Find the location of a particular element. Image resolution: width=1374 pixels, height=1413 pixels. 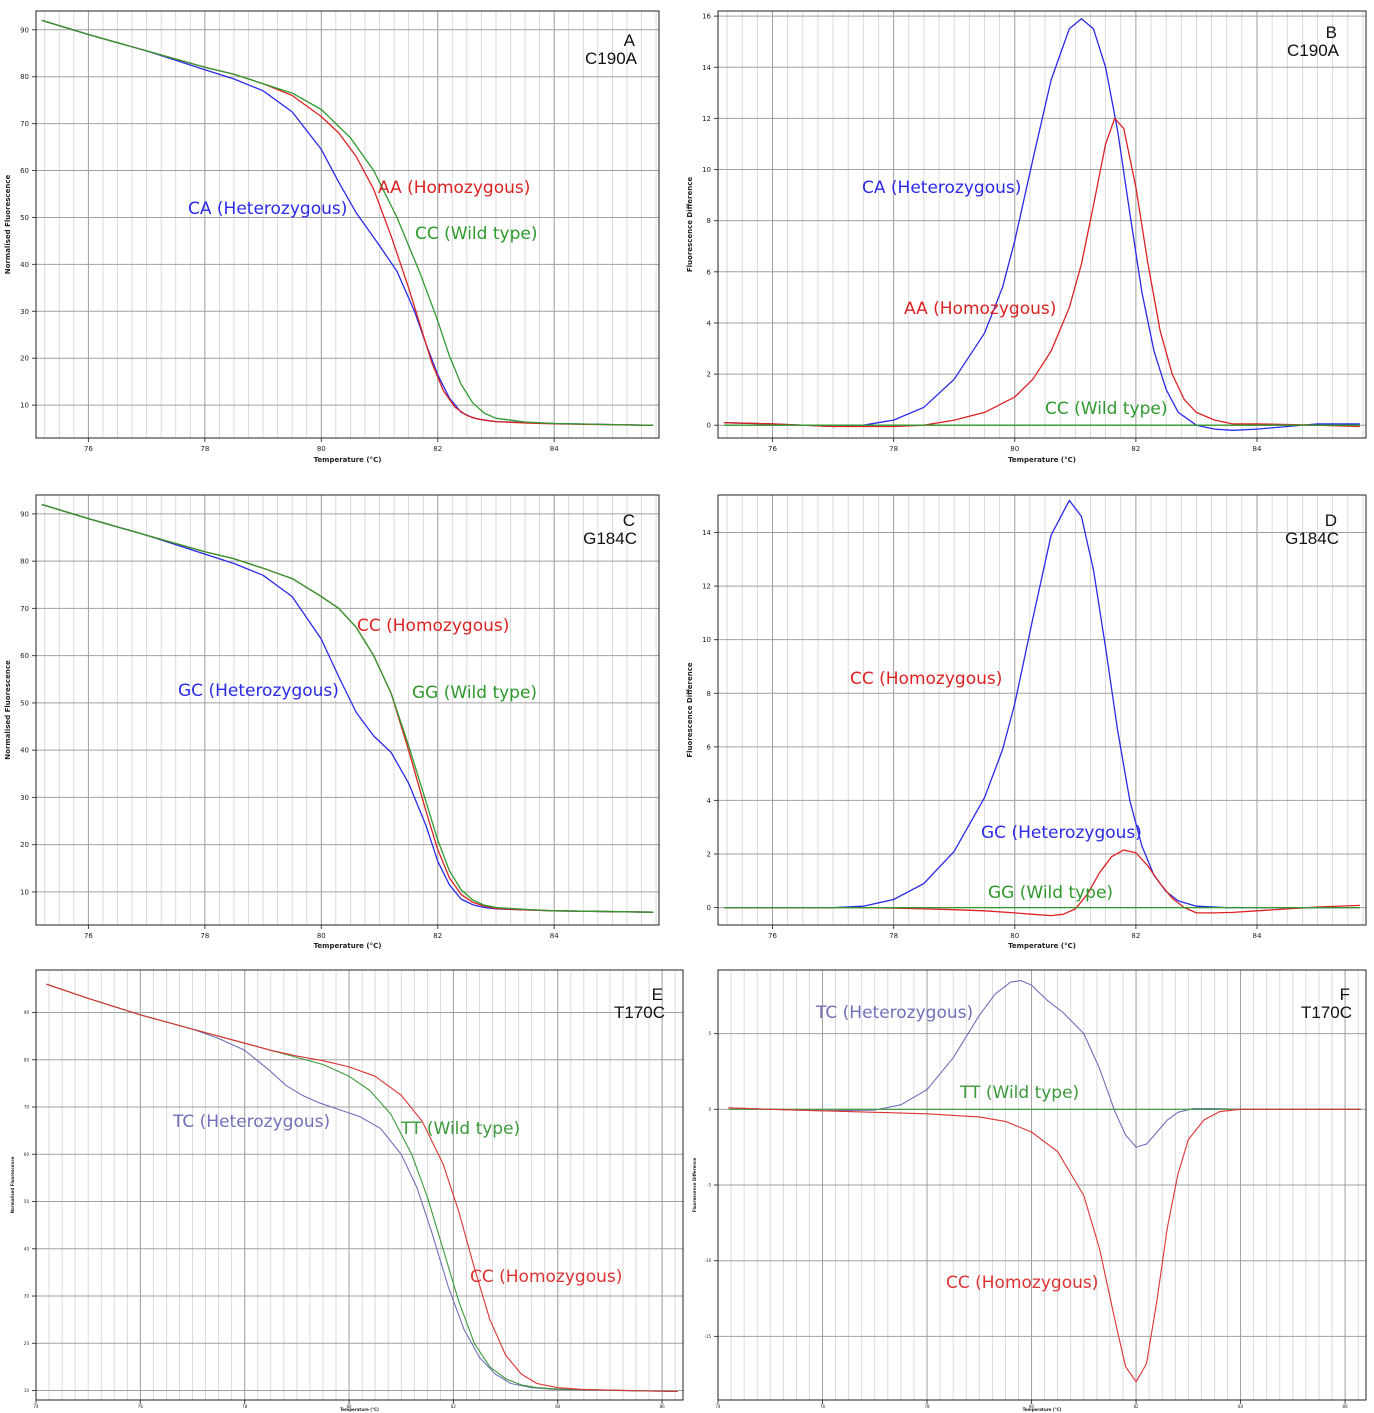

panel-e-x-tick-label: 76 is located at coordinates (141, 1406).